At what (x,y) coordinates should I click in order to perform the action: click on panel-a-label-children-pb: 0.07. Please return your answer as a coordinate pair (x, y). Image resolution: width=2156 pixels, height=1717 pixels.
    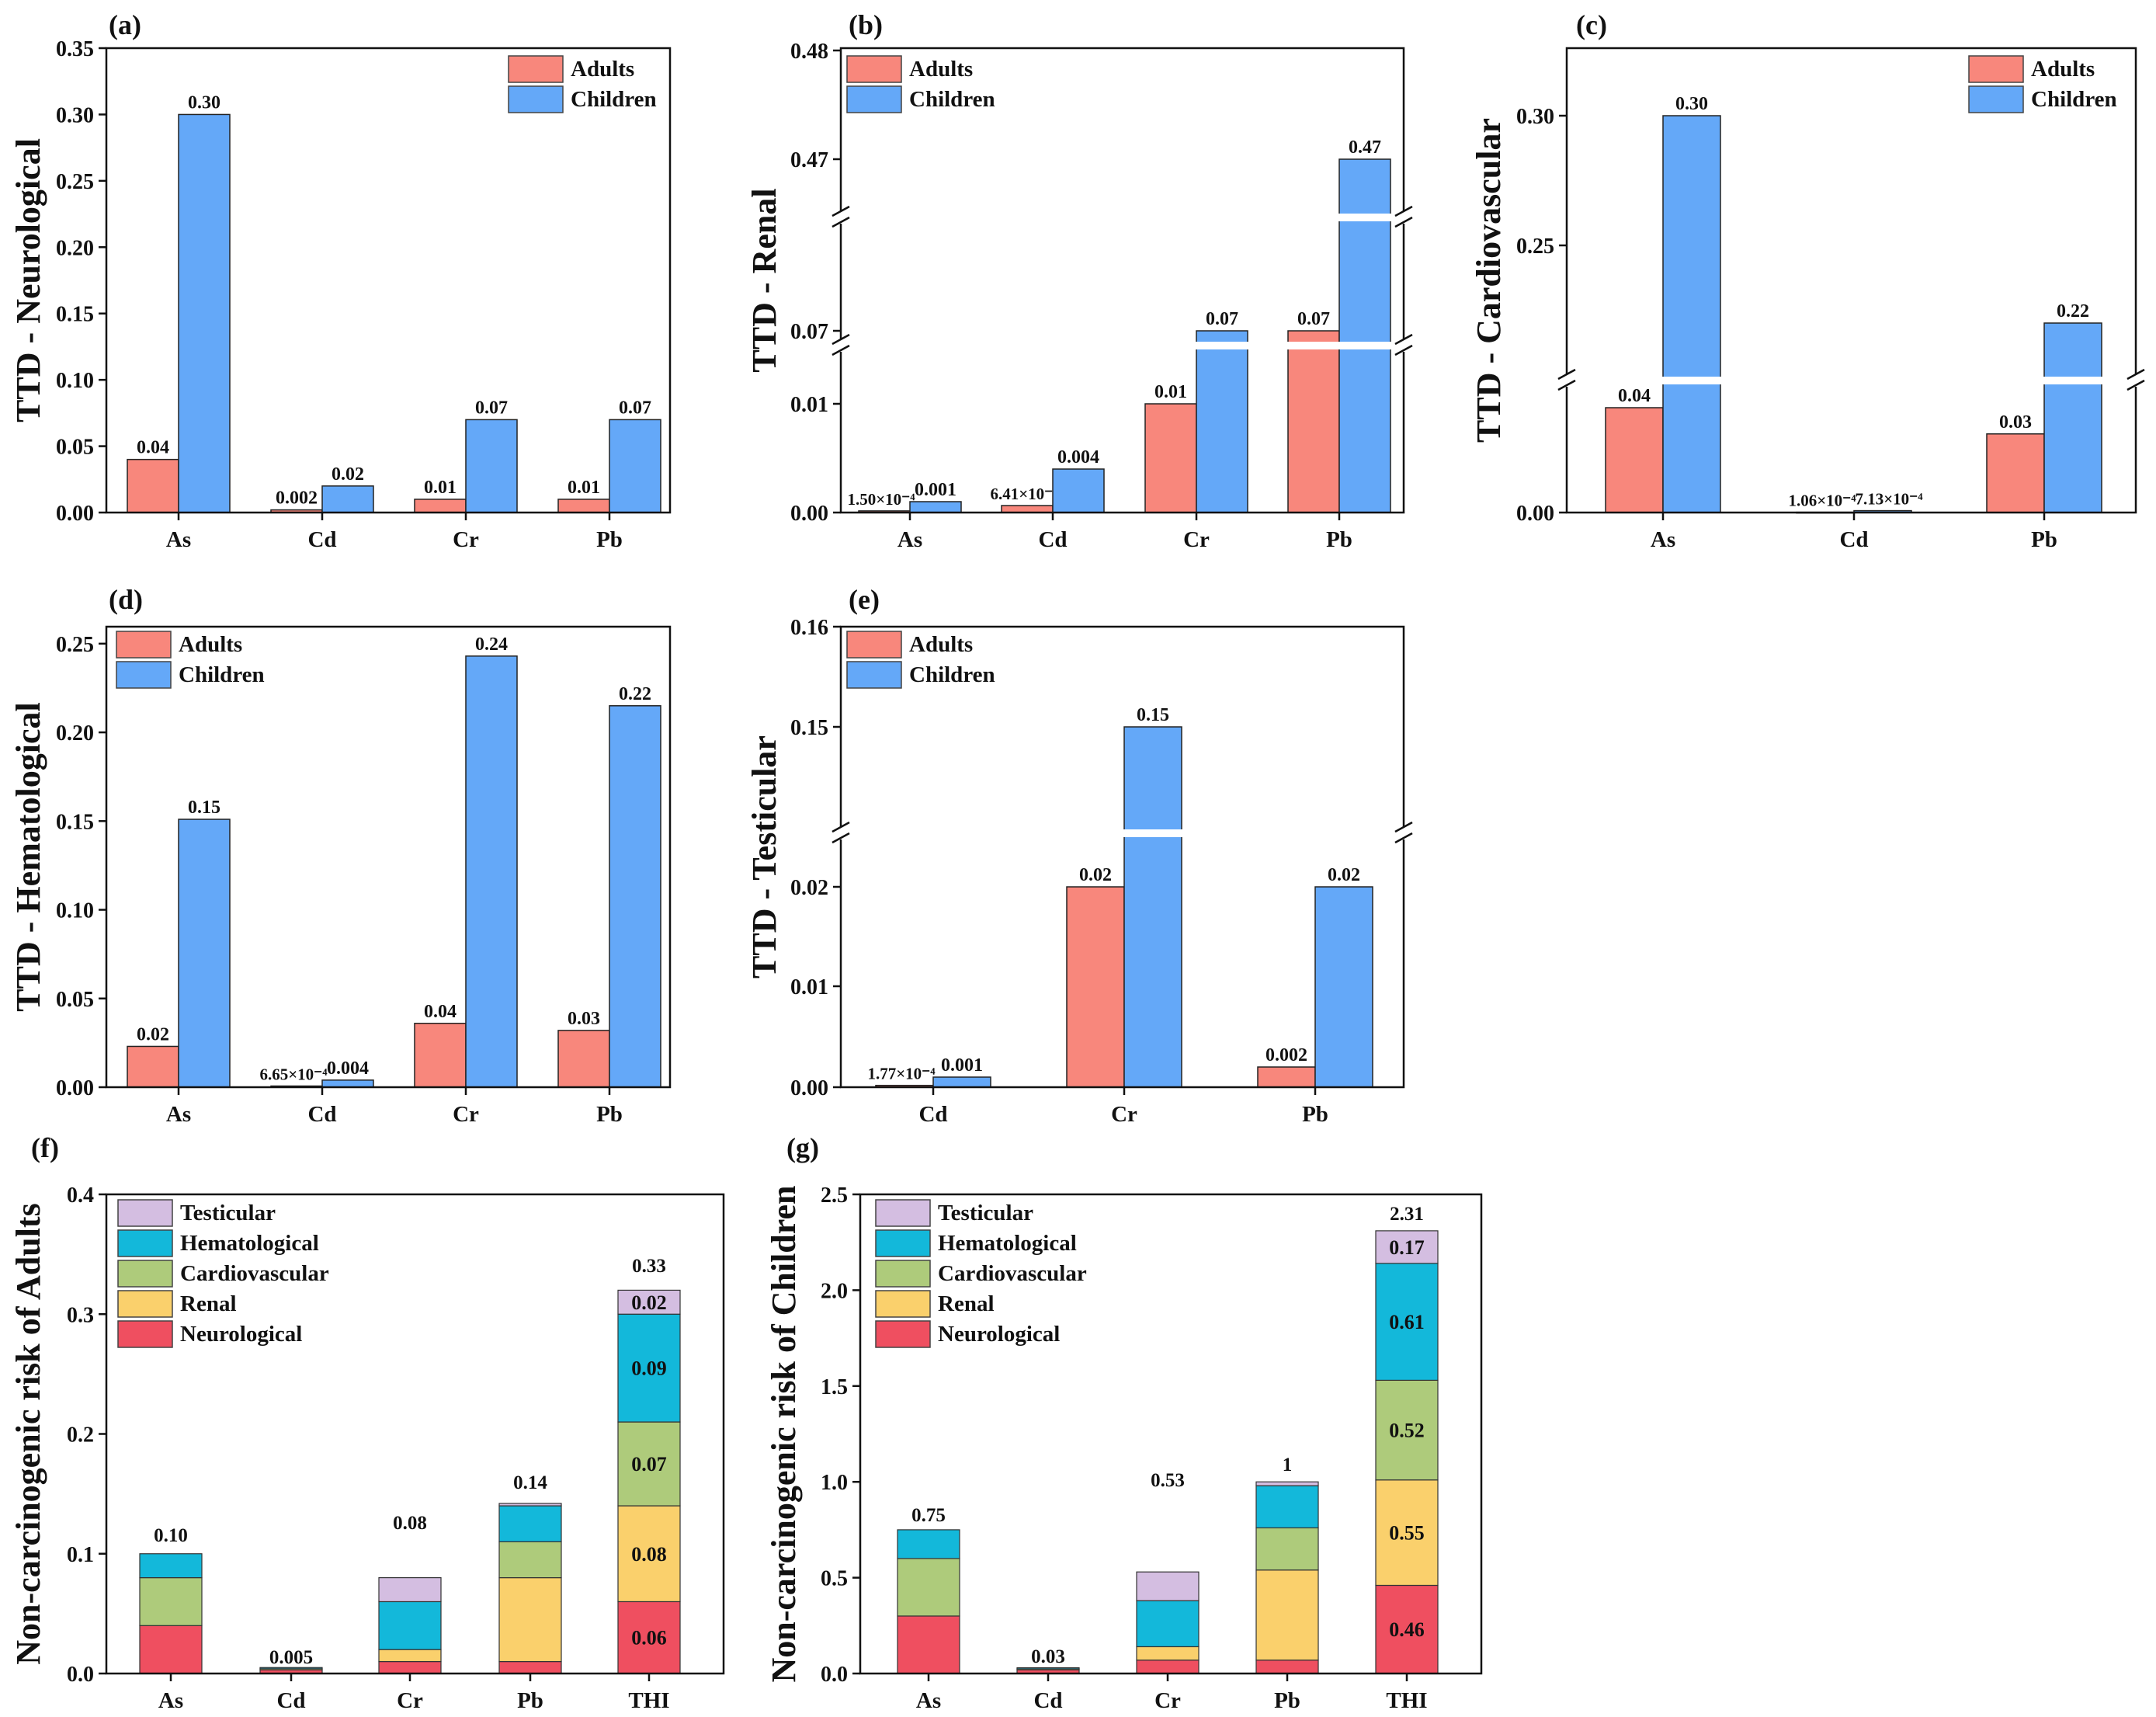
    Looking at the image, I should click on (635, 408).